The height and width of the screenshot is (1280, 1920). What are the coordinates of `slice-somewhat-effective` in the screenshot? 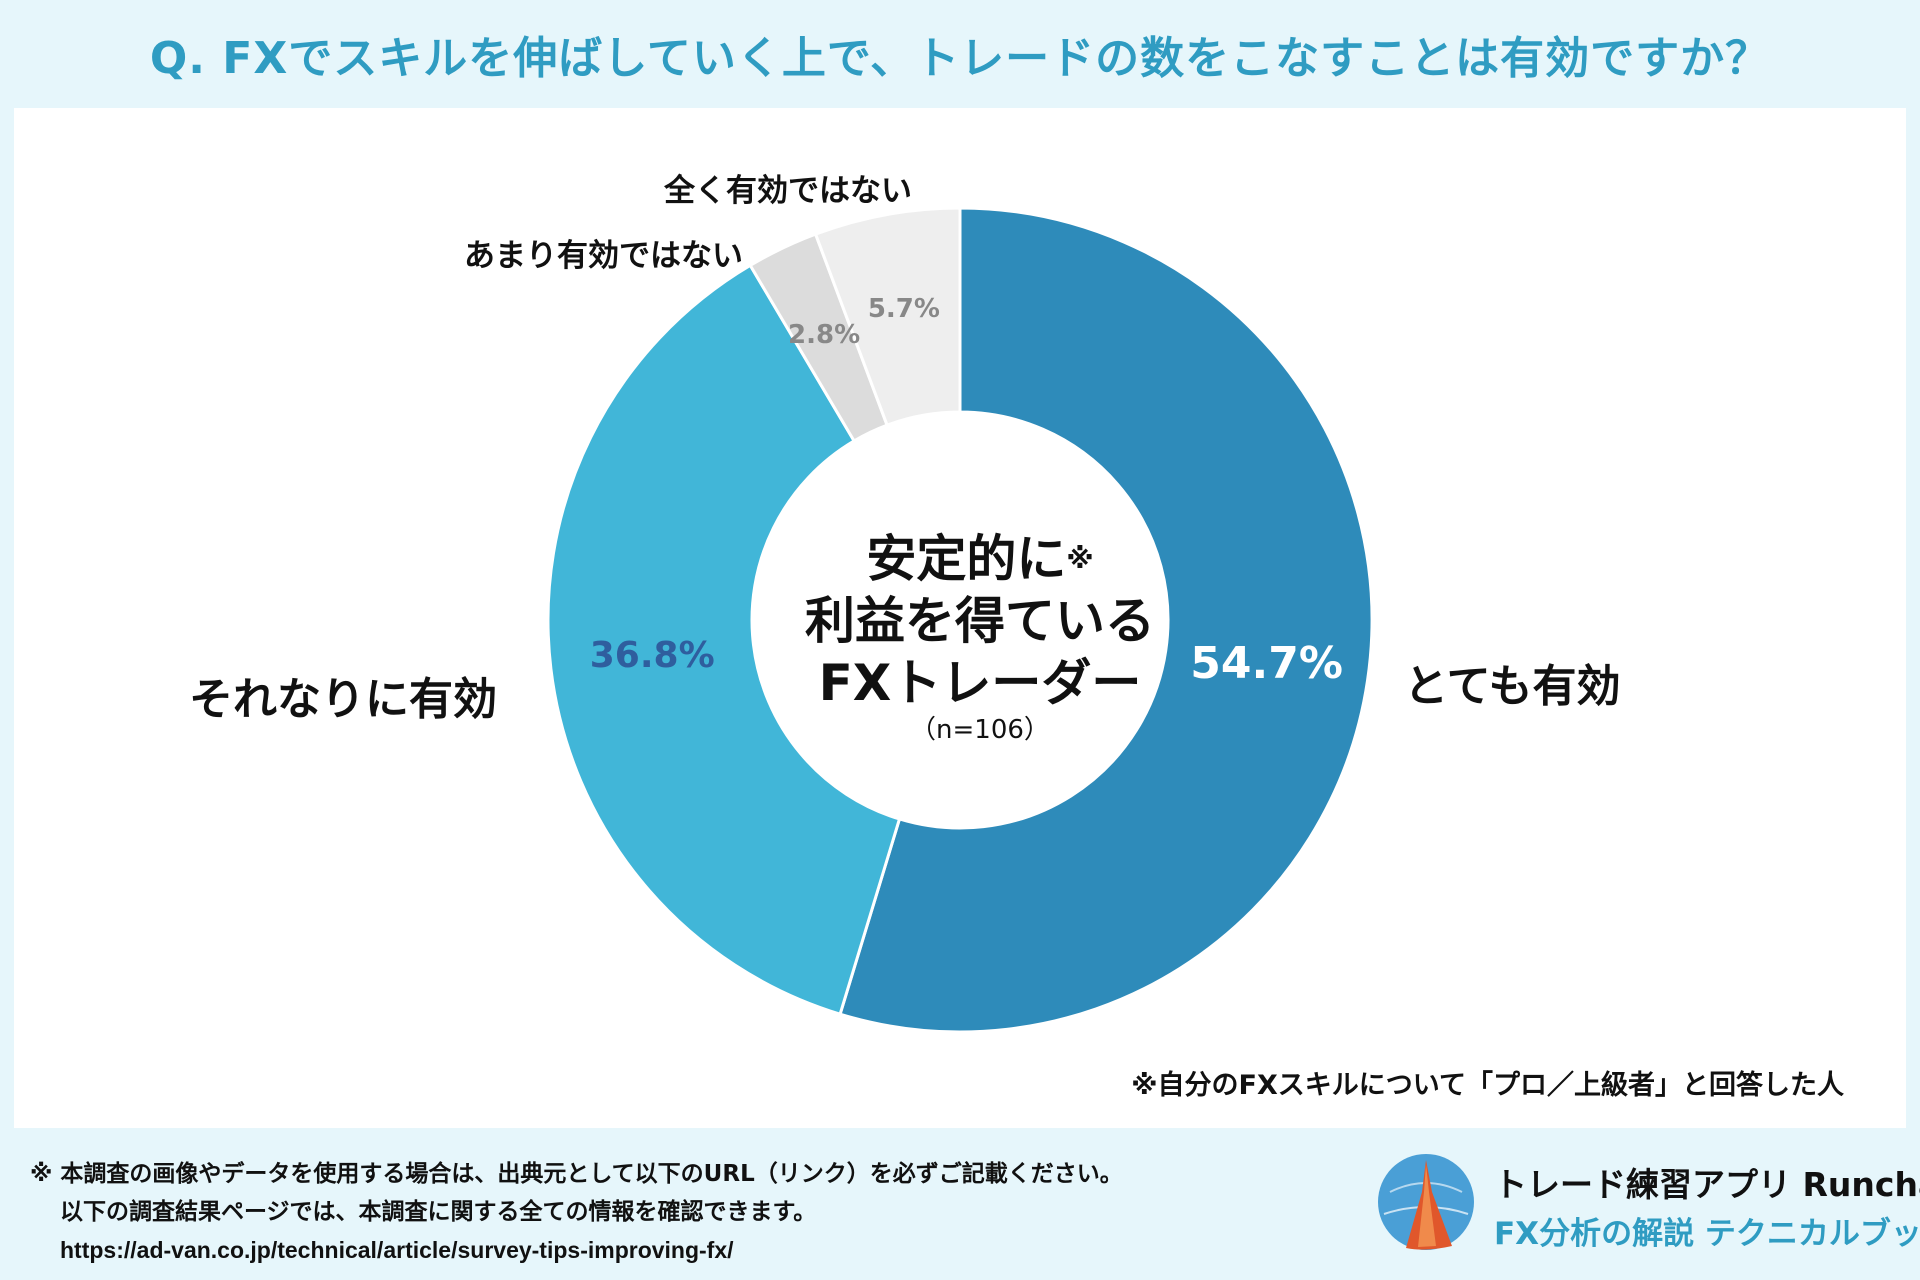 It's located at (724, 640).